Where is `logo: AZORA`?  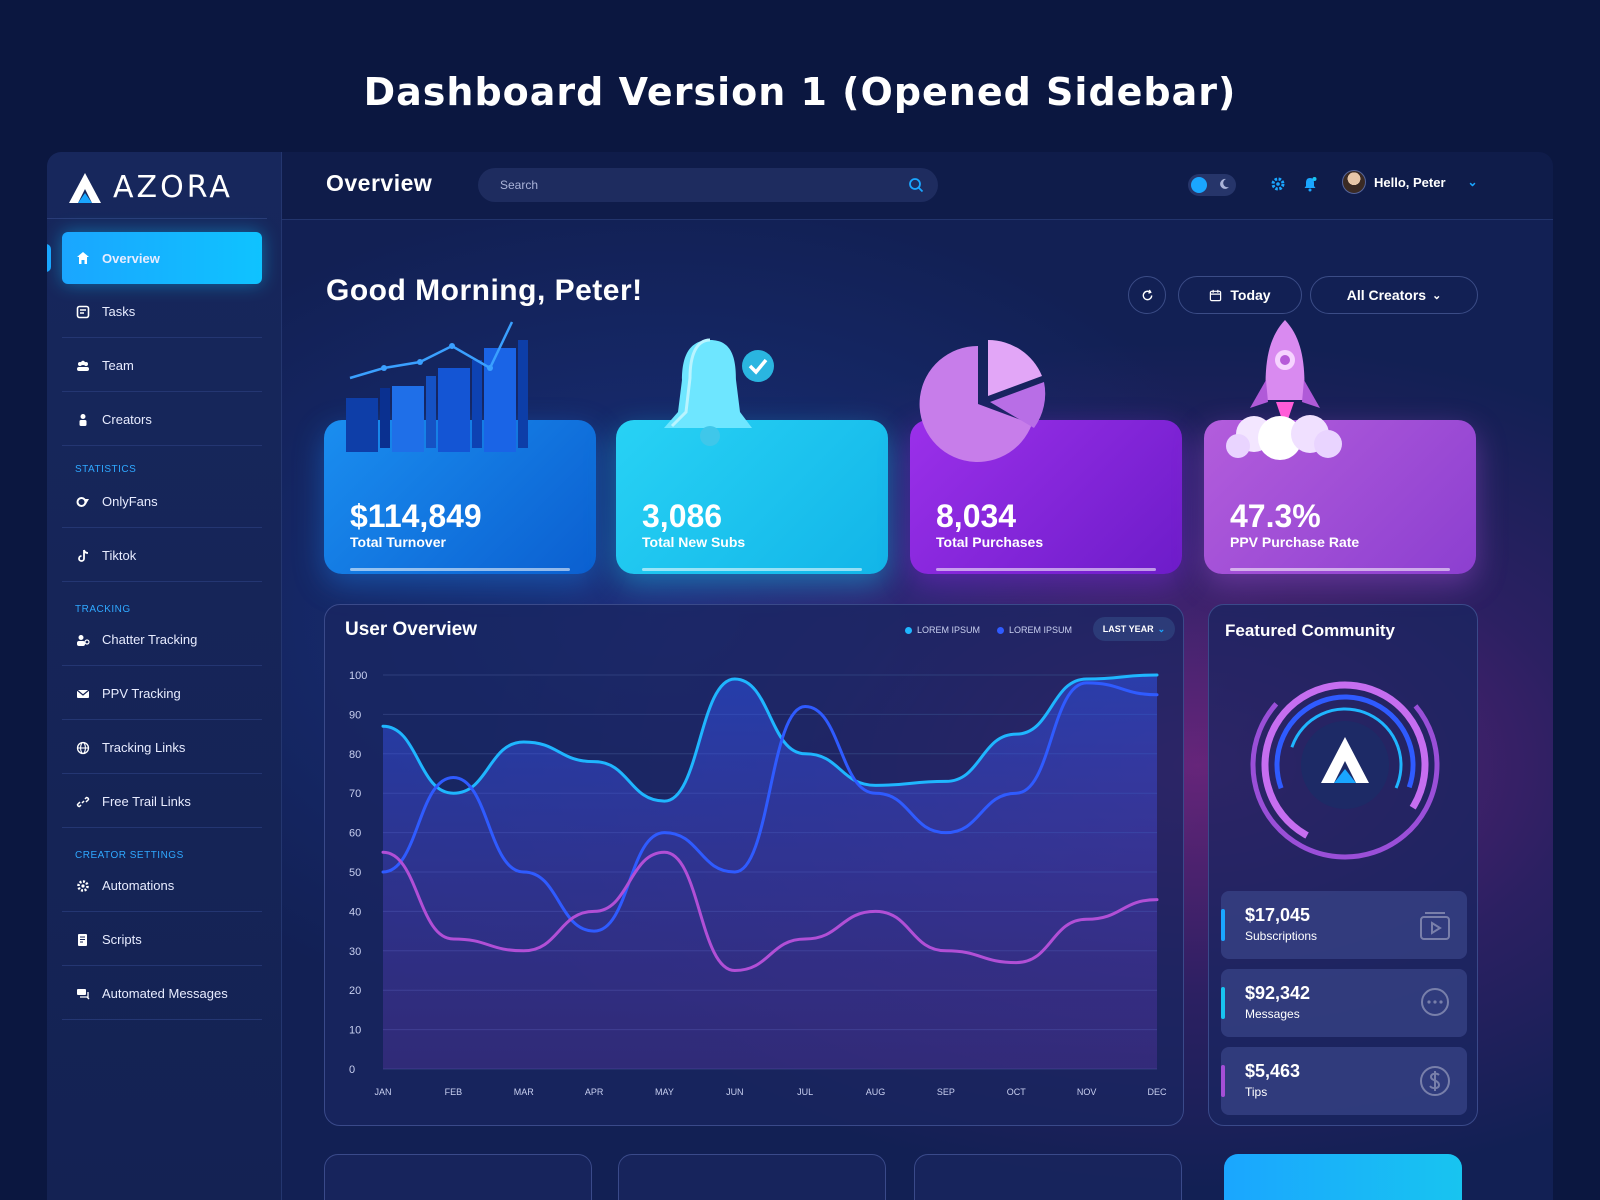 logo: AZORA is located at coordinates (150, 187).